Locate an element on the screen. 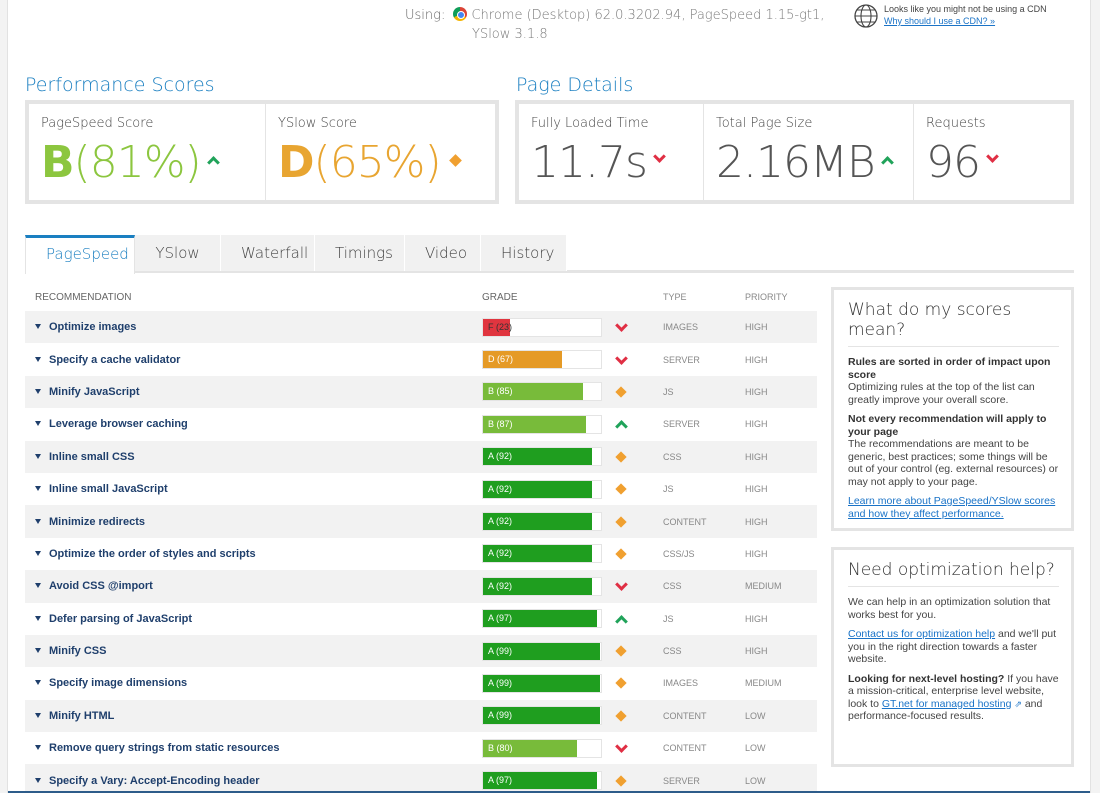 Image resolution: width=1100 pixels, height=793 pixels. recommendation-name: Leverage browser caching is located at coordinates (253, 424).